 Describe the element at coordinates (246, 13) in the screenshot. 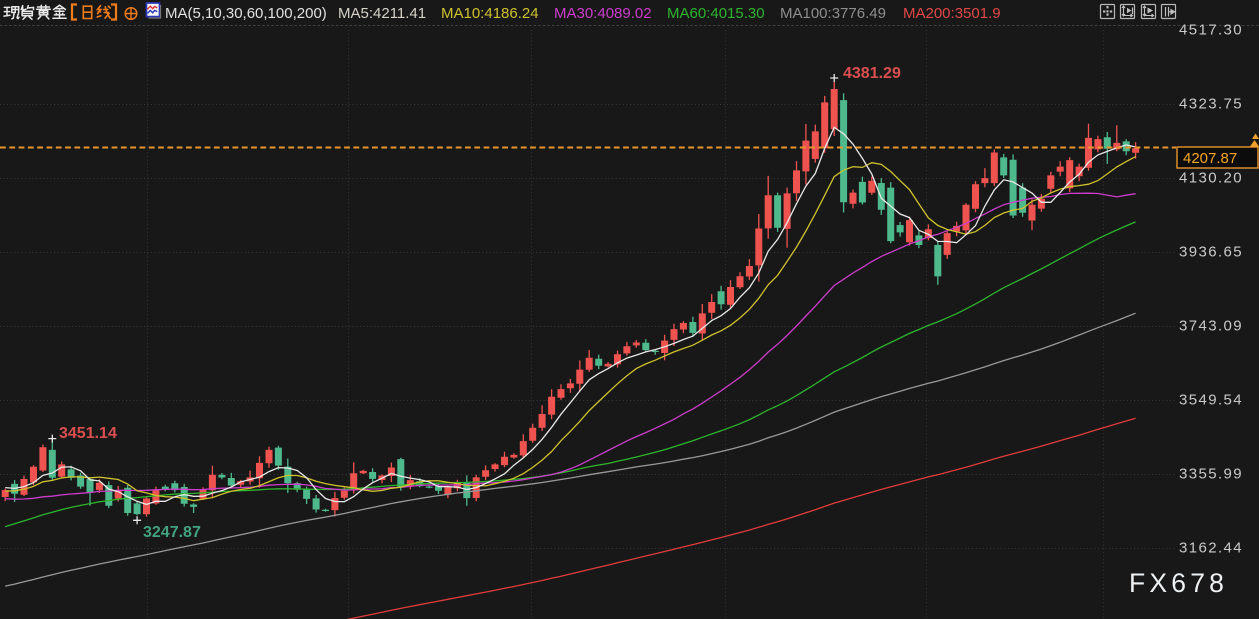

I see `svg-text: MA(5,10,30,60,100,200)` at that location.